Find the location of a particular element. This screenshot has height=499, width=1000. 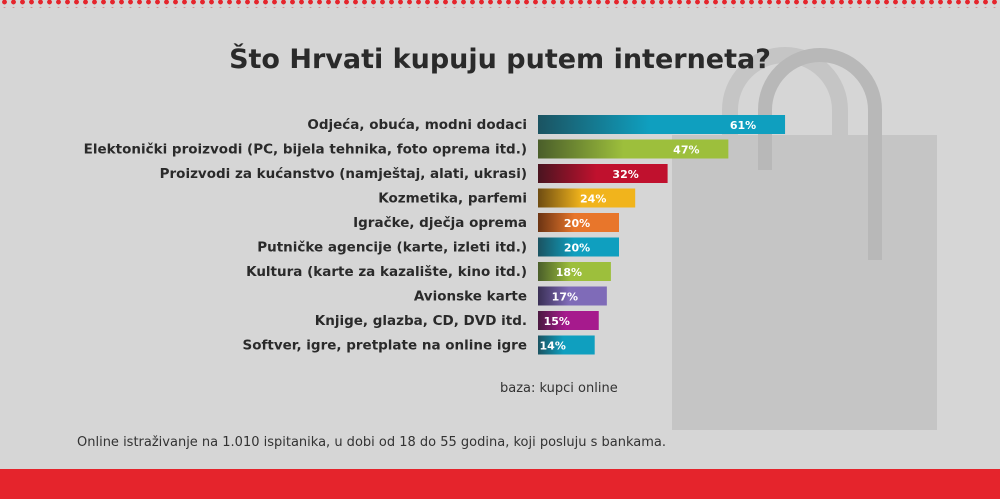

value-label: 47% is located at coordinates (686, 150).